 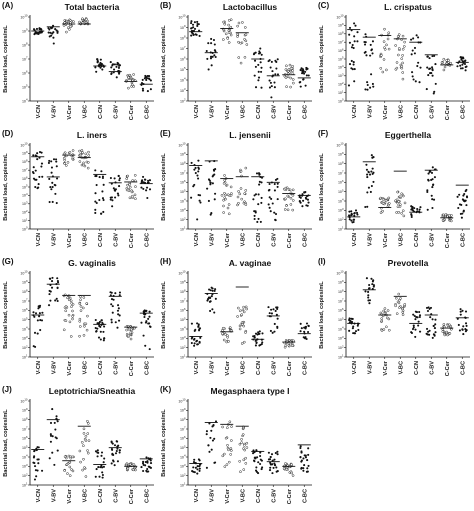 What do you see at coordinates (463, 112) in the screenshot?
I see `x-tick-label: C-BC` at bounding box center [463, 112].